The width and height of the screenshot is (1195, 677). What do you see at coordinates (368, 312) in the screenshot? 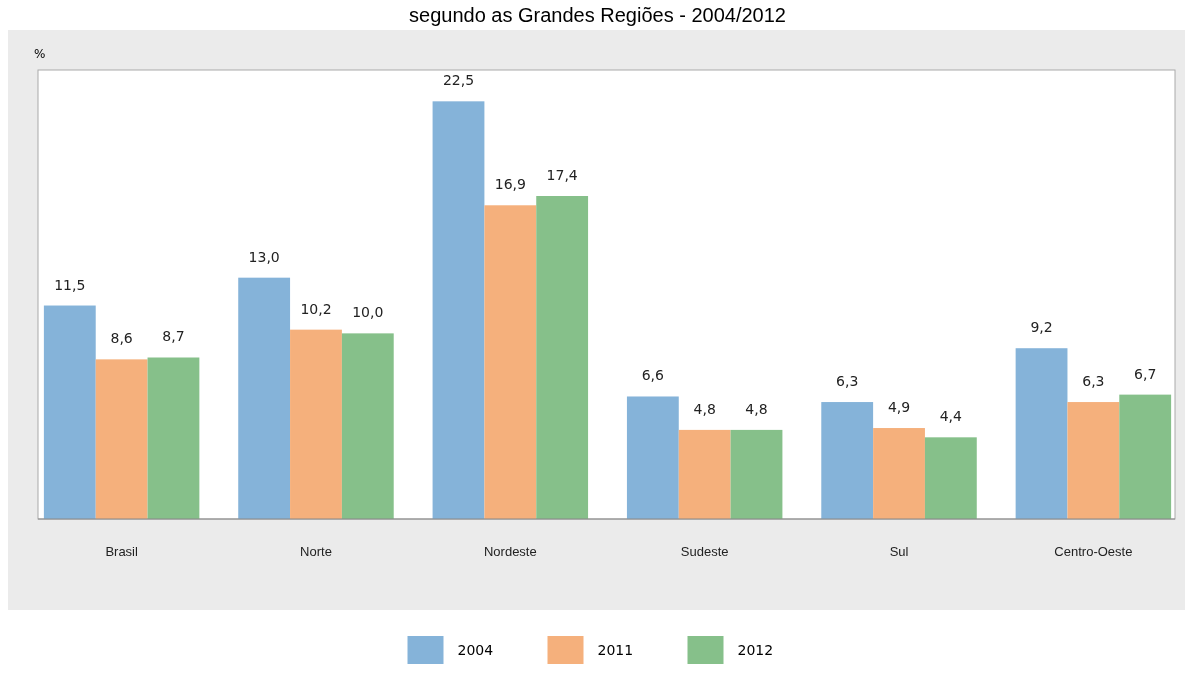
I see `data-label: 10,0` at bounding box center [368, 312].